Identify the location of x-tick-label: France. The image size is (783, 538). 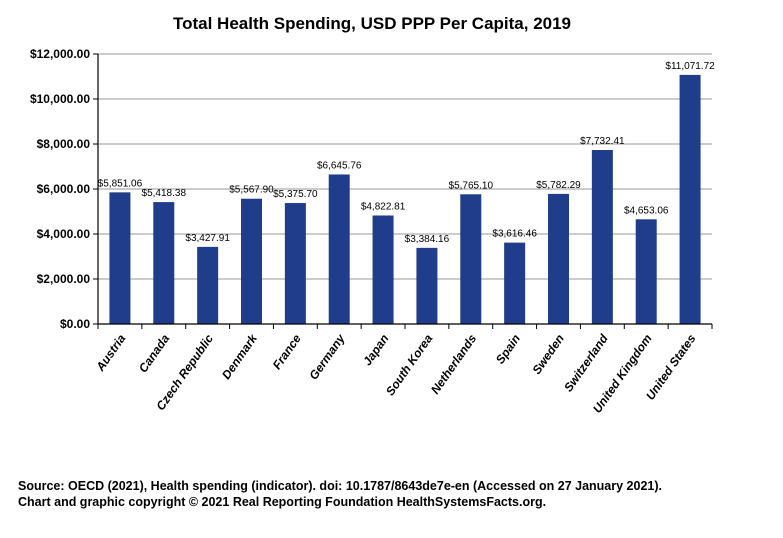
(287, 351).